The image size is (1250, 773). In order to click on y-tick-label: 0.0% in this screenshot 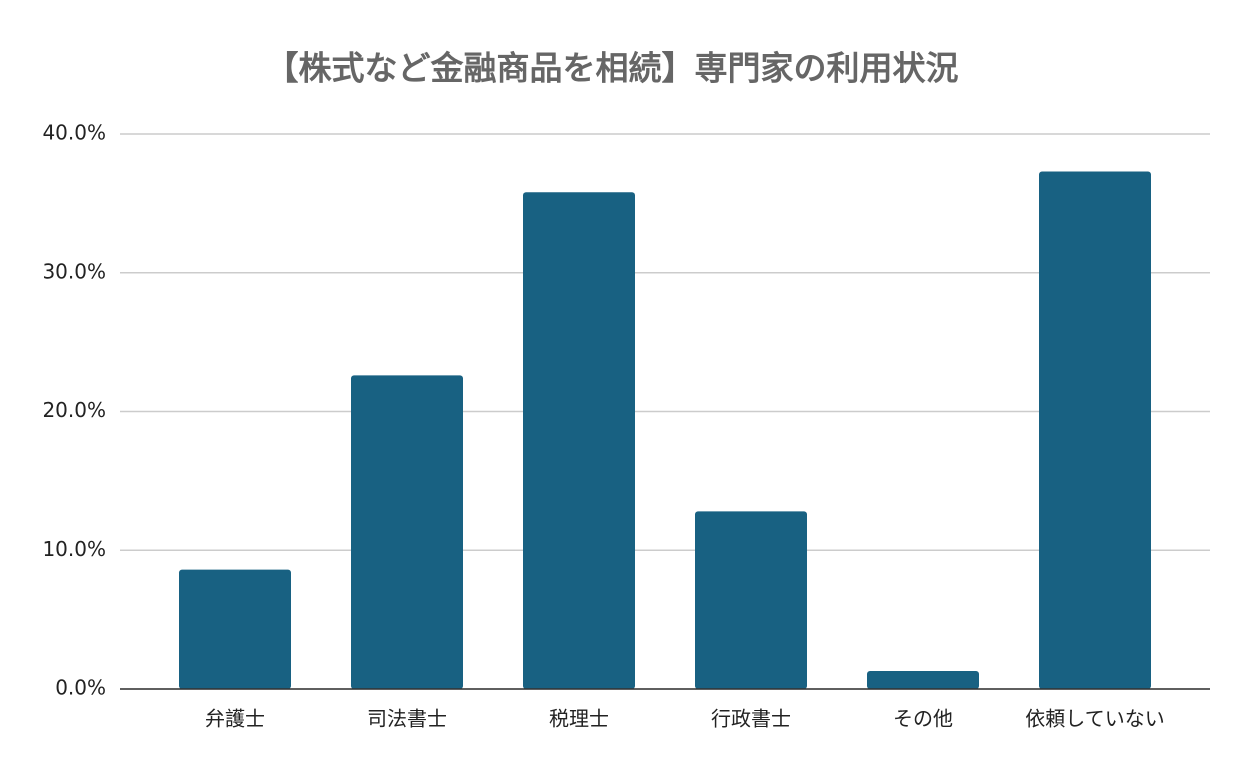, I will do `click(80, 688)`.